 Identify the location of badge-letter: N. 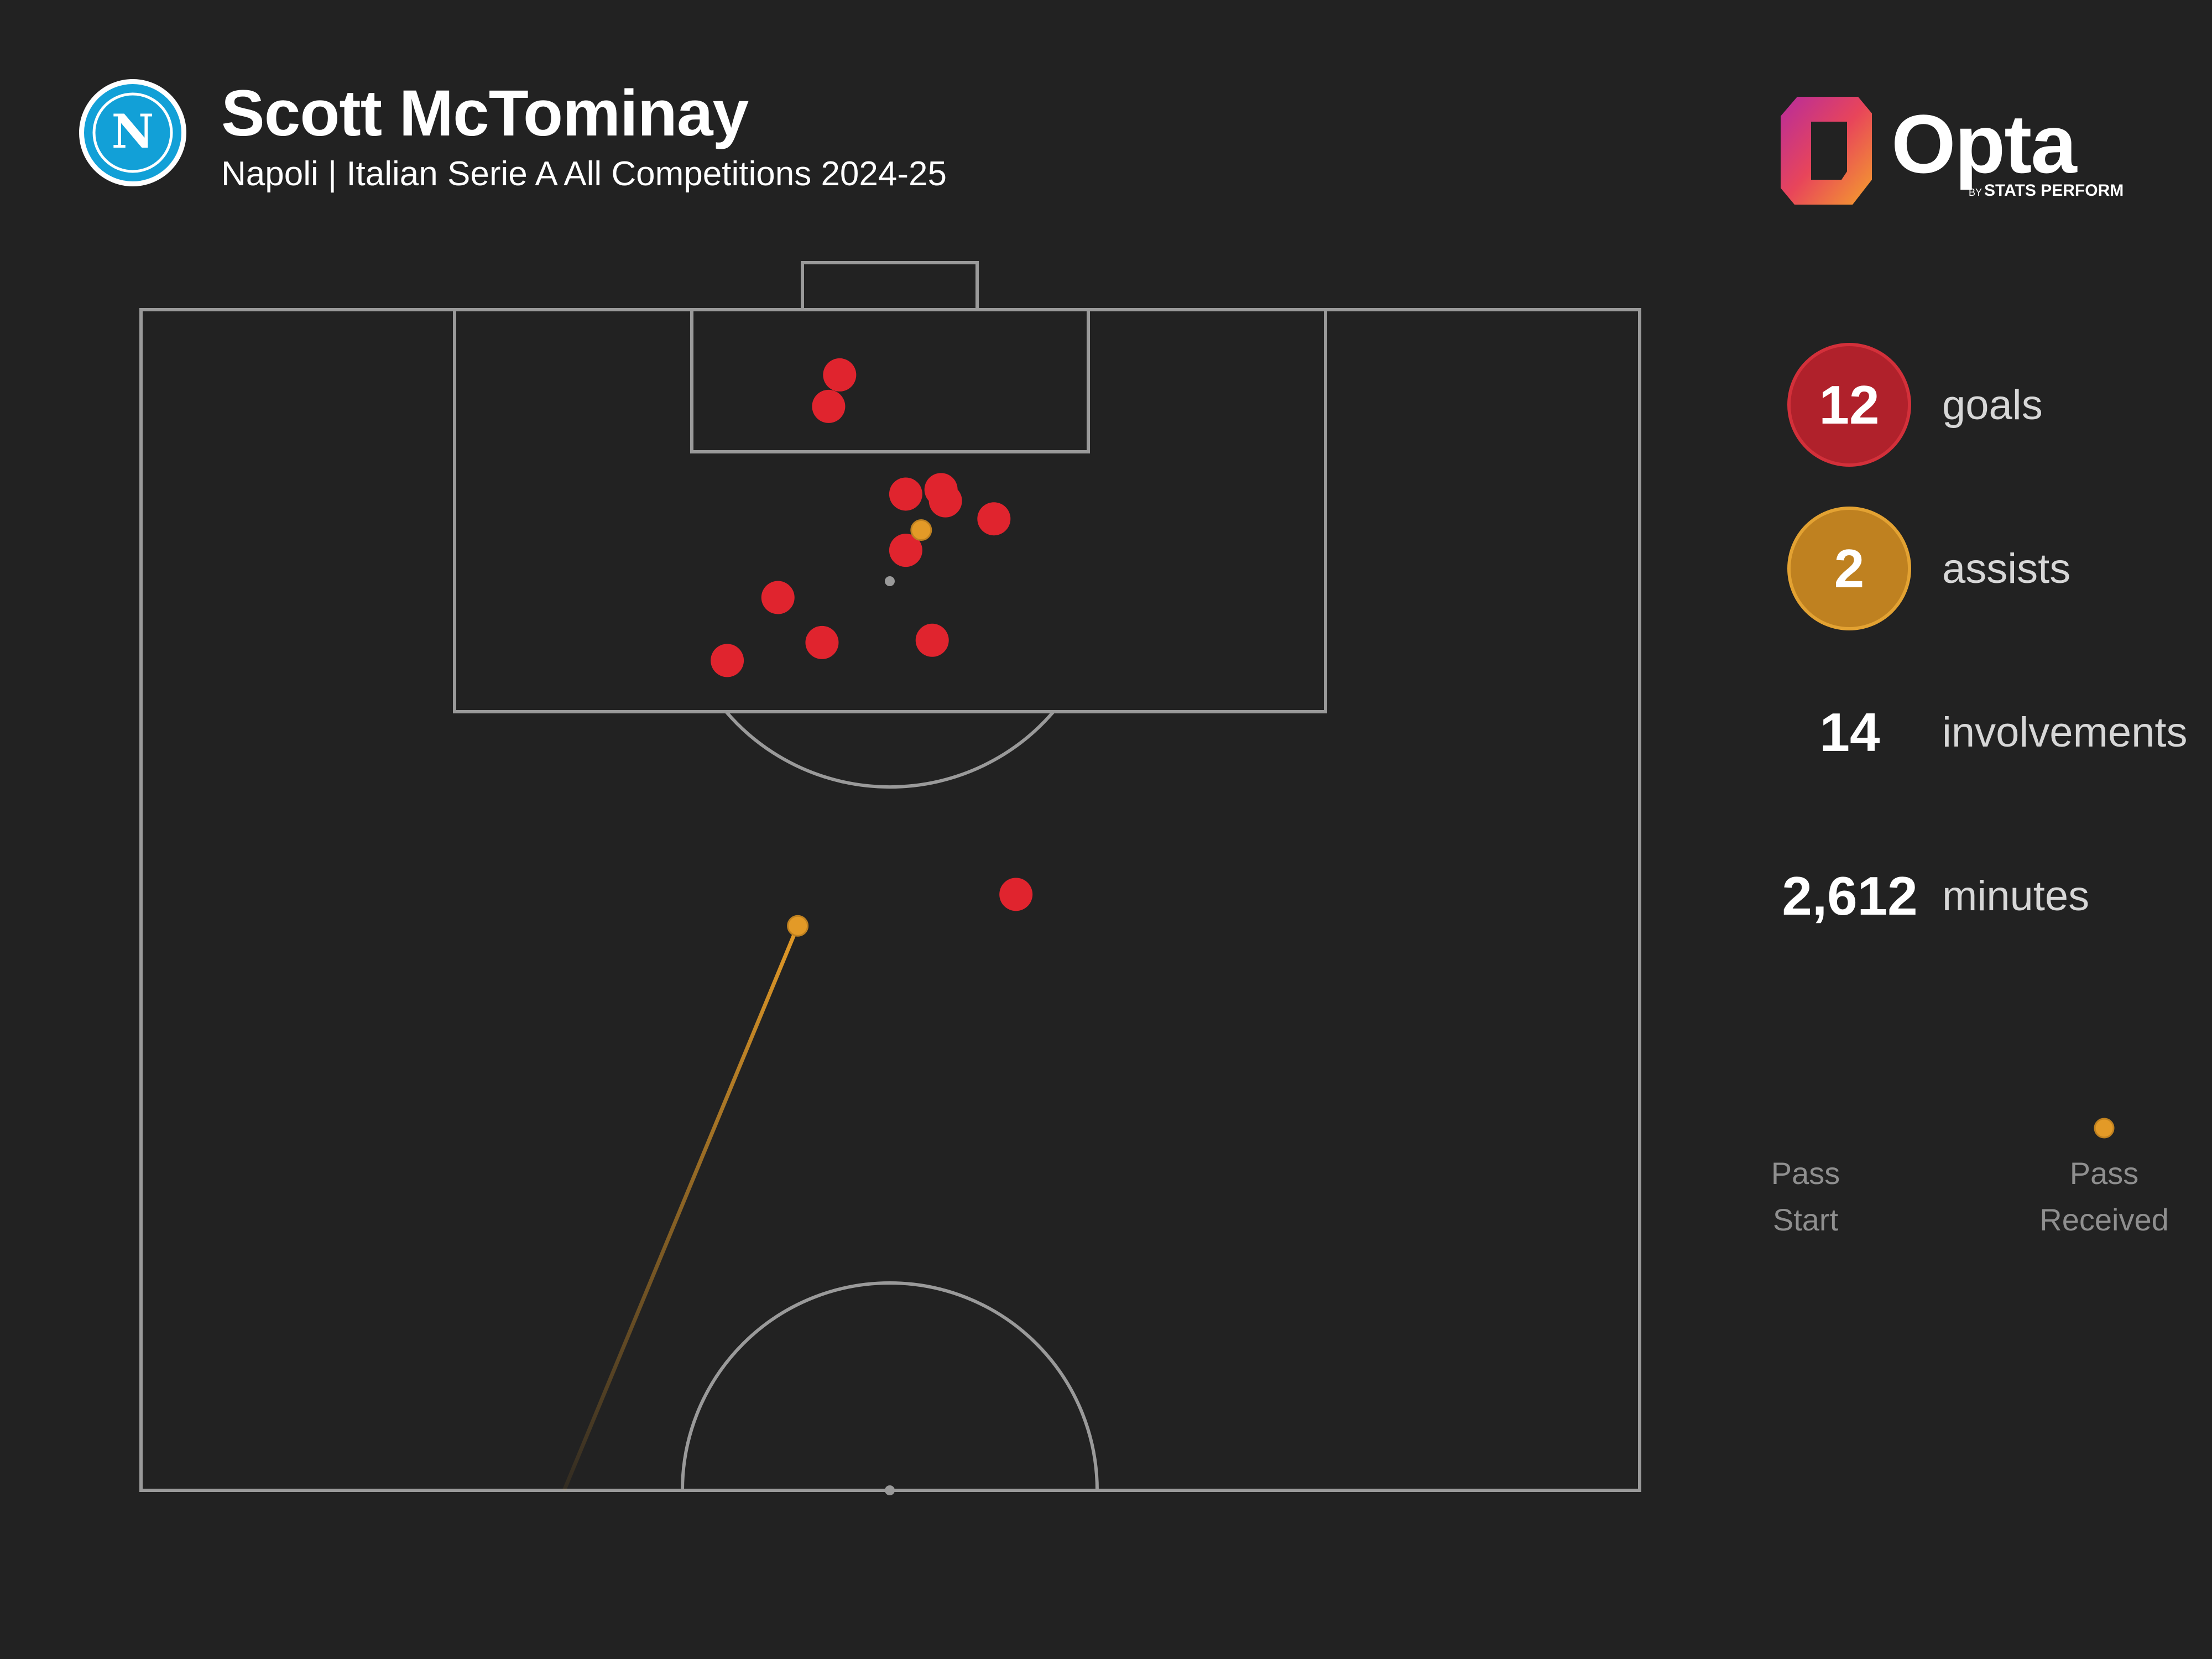
(133, 132).